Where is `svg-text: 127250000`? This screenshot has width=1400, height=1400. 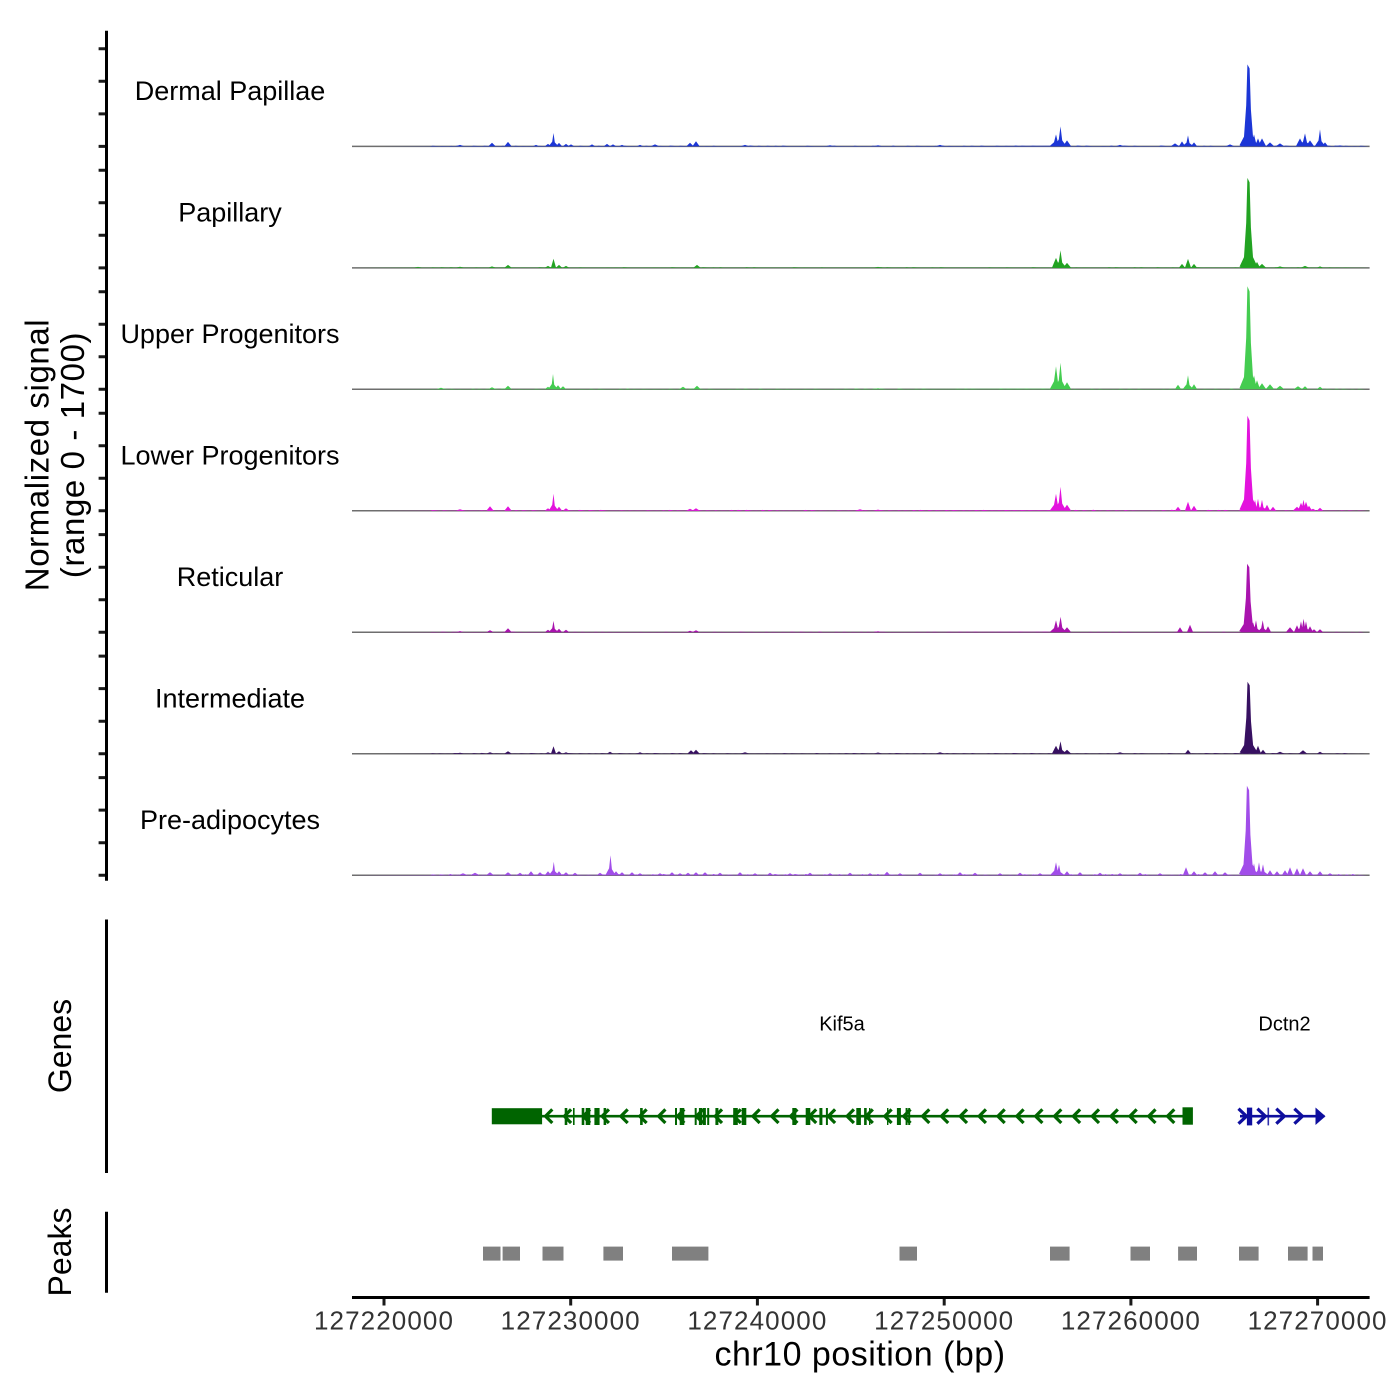
svg-text: 127250000 is located at coordinates (944, 1320).